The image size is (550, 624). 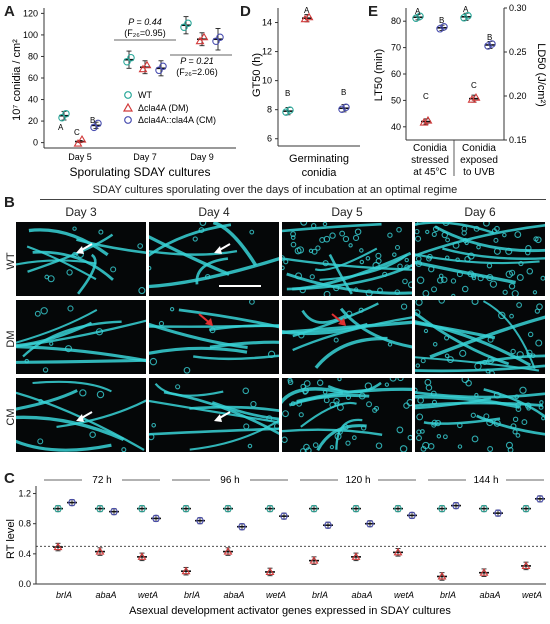 I want to click on panel-e-group1-l3: at 45°C, so click(x=429, y=172).